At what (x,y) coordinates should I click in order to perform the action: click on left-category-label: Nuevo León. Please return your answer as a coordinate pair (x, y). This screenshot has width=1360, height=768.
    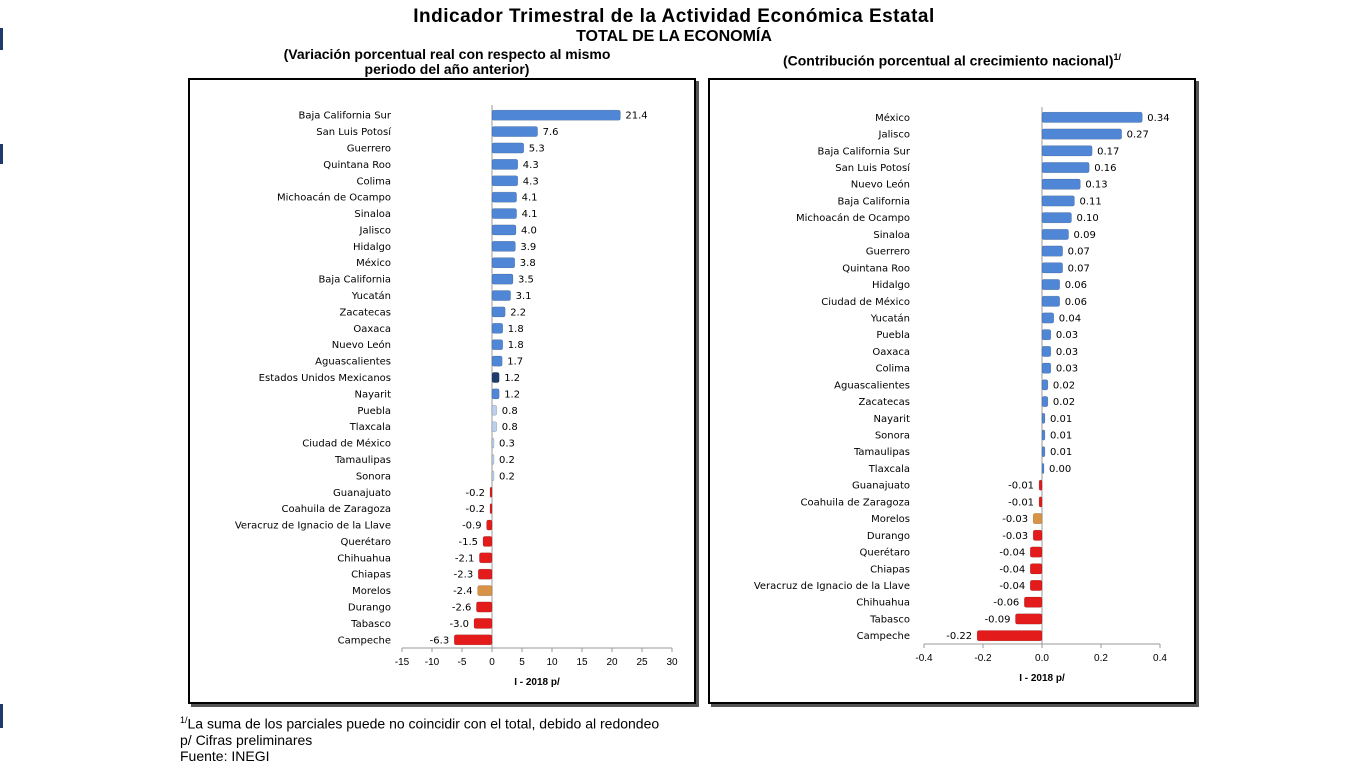
    Looking at the image, I should click on (361, 345).